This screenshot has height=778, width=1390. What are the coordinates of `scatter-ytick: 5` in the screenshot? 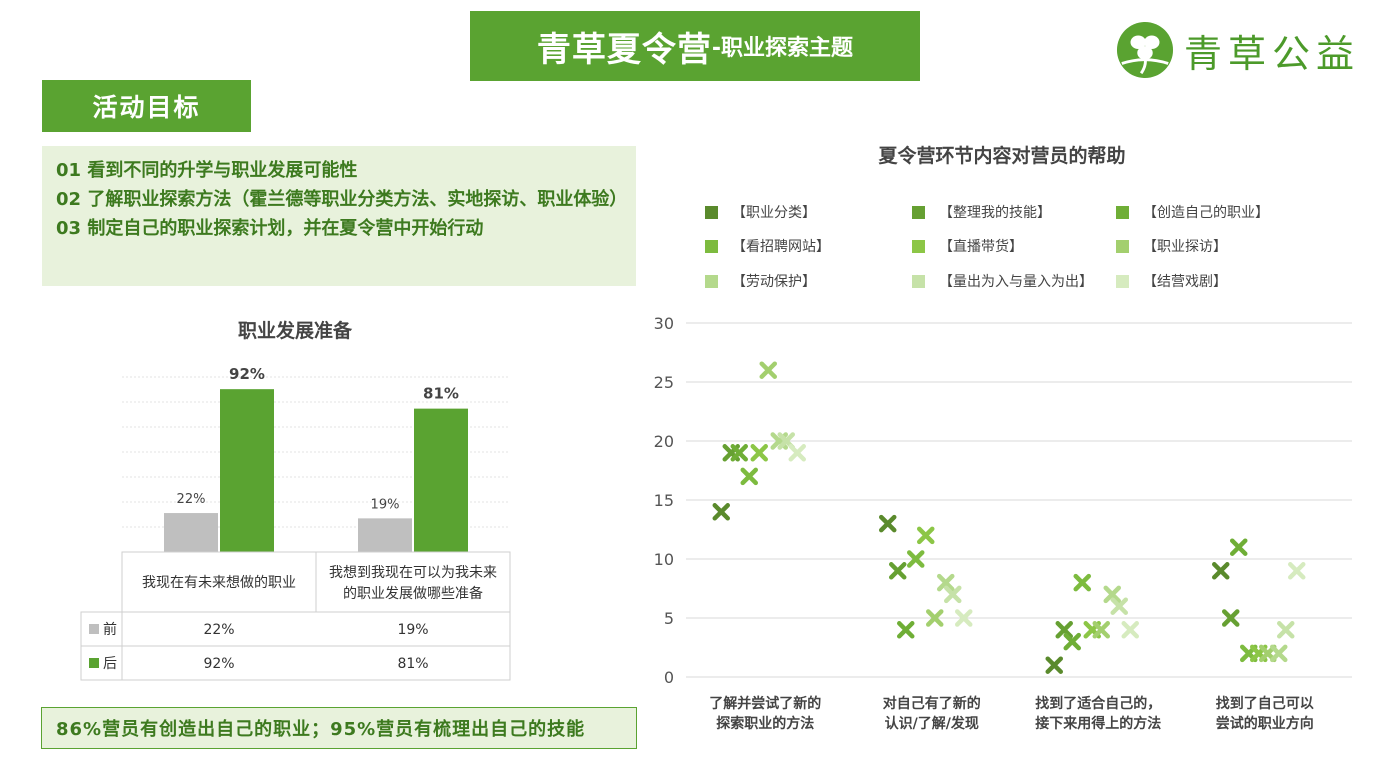 It's located at (669, 618).